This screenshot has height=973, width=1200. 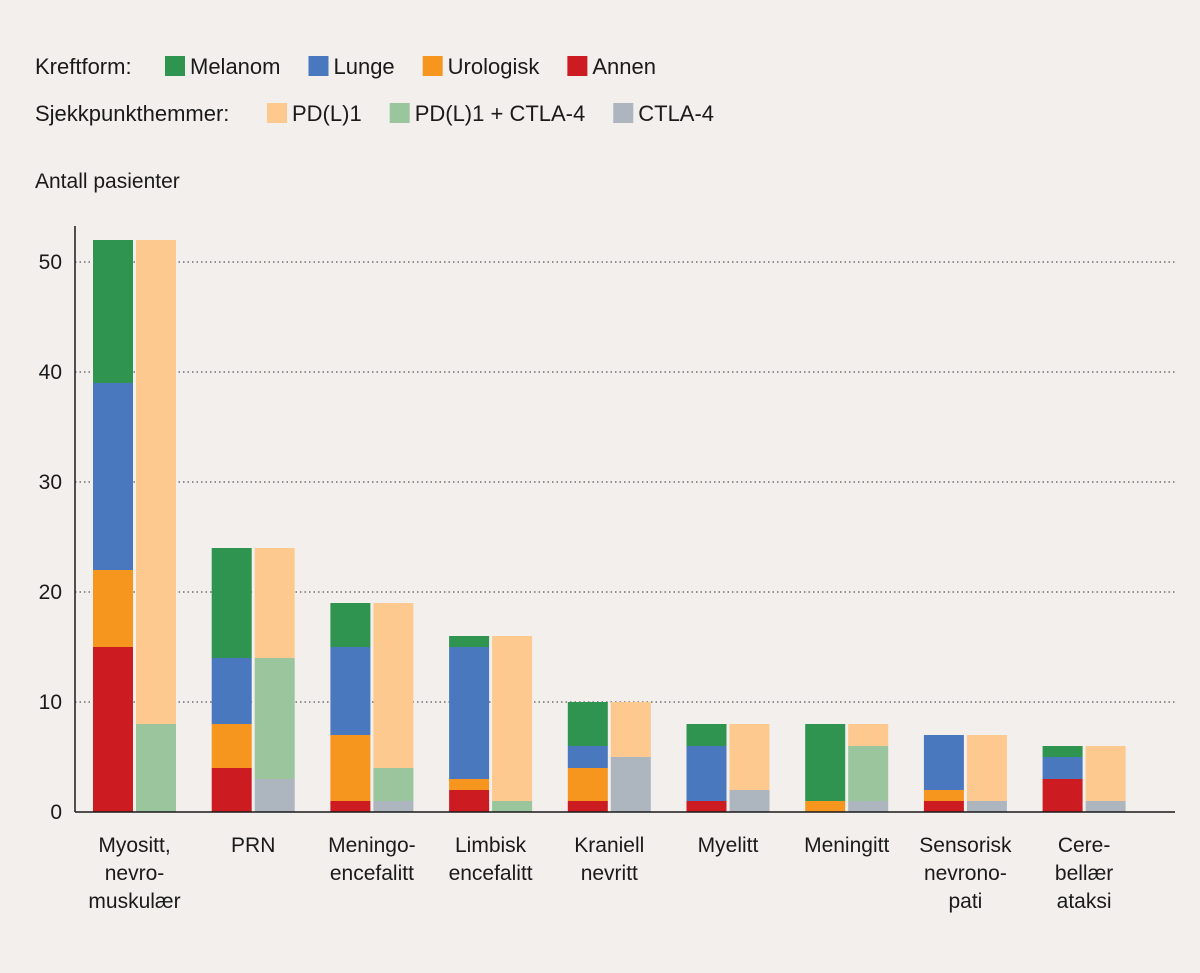 What do you see at coordinates (134, 873) in the screenshot?
I see `x-category-label-0: Myositt, nevro-muskulær` at bounding box center [134, 873].